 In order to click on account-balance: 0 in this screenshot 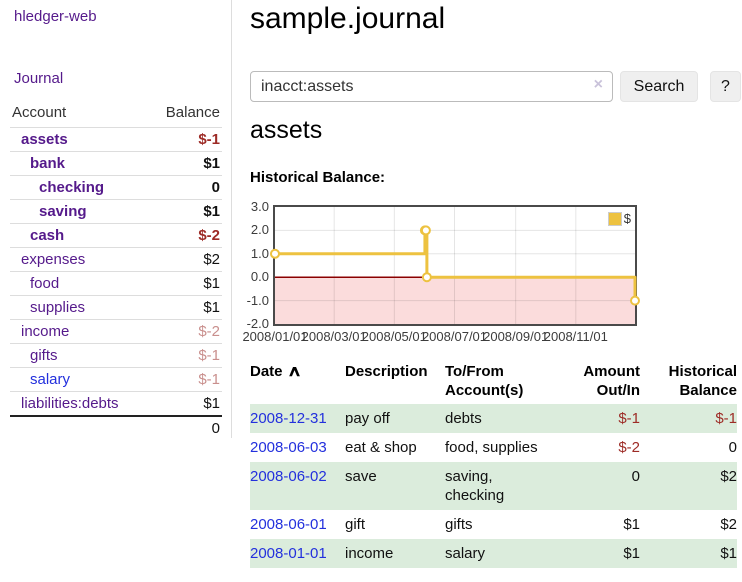, I will do `click(185, 187)`.